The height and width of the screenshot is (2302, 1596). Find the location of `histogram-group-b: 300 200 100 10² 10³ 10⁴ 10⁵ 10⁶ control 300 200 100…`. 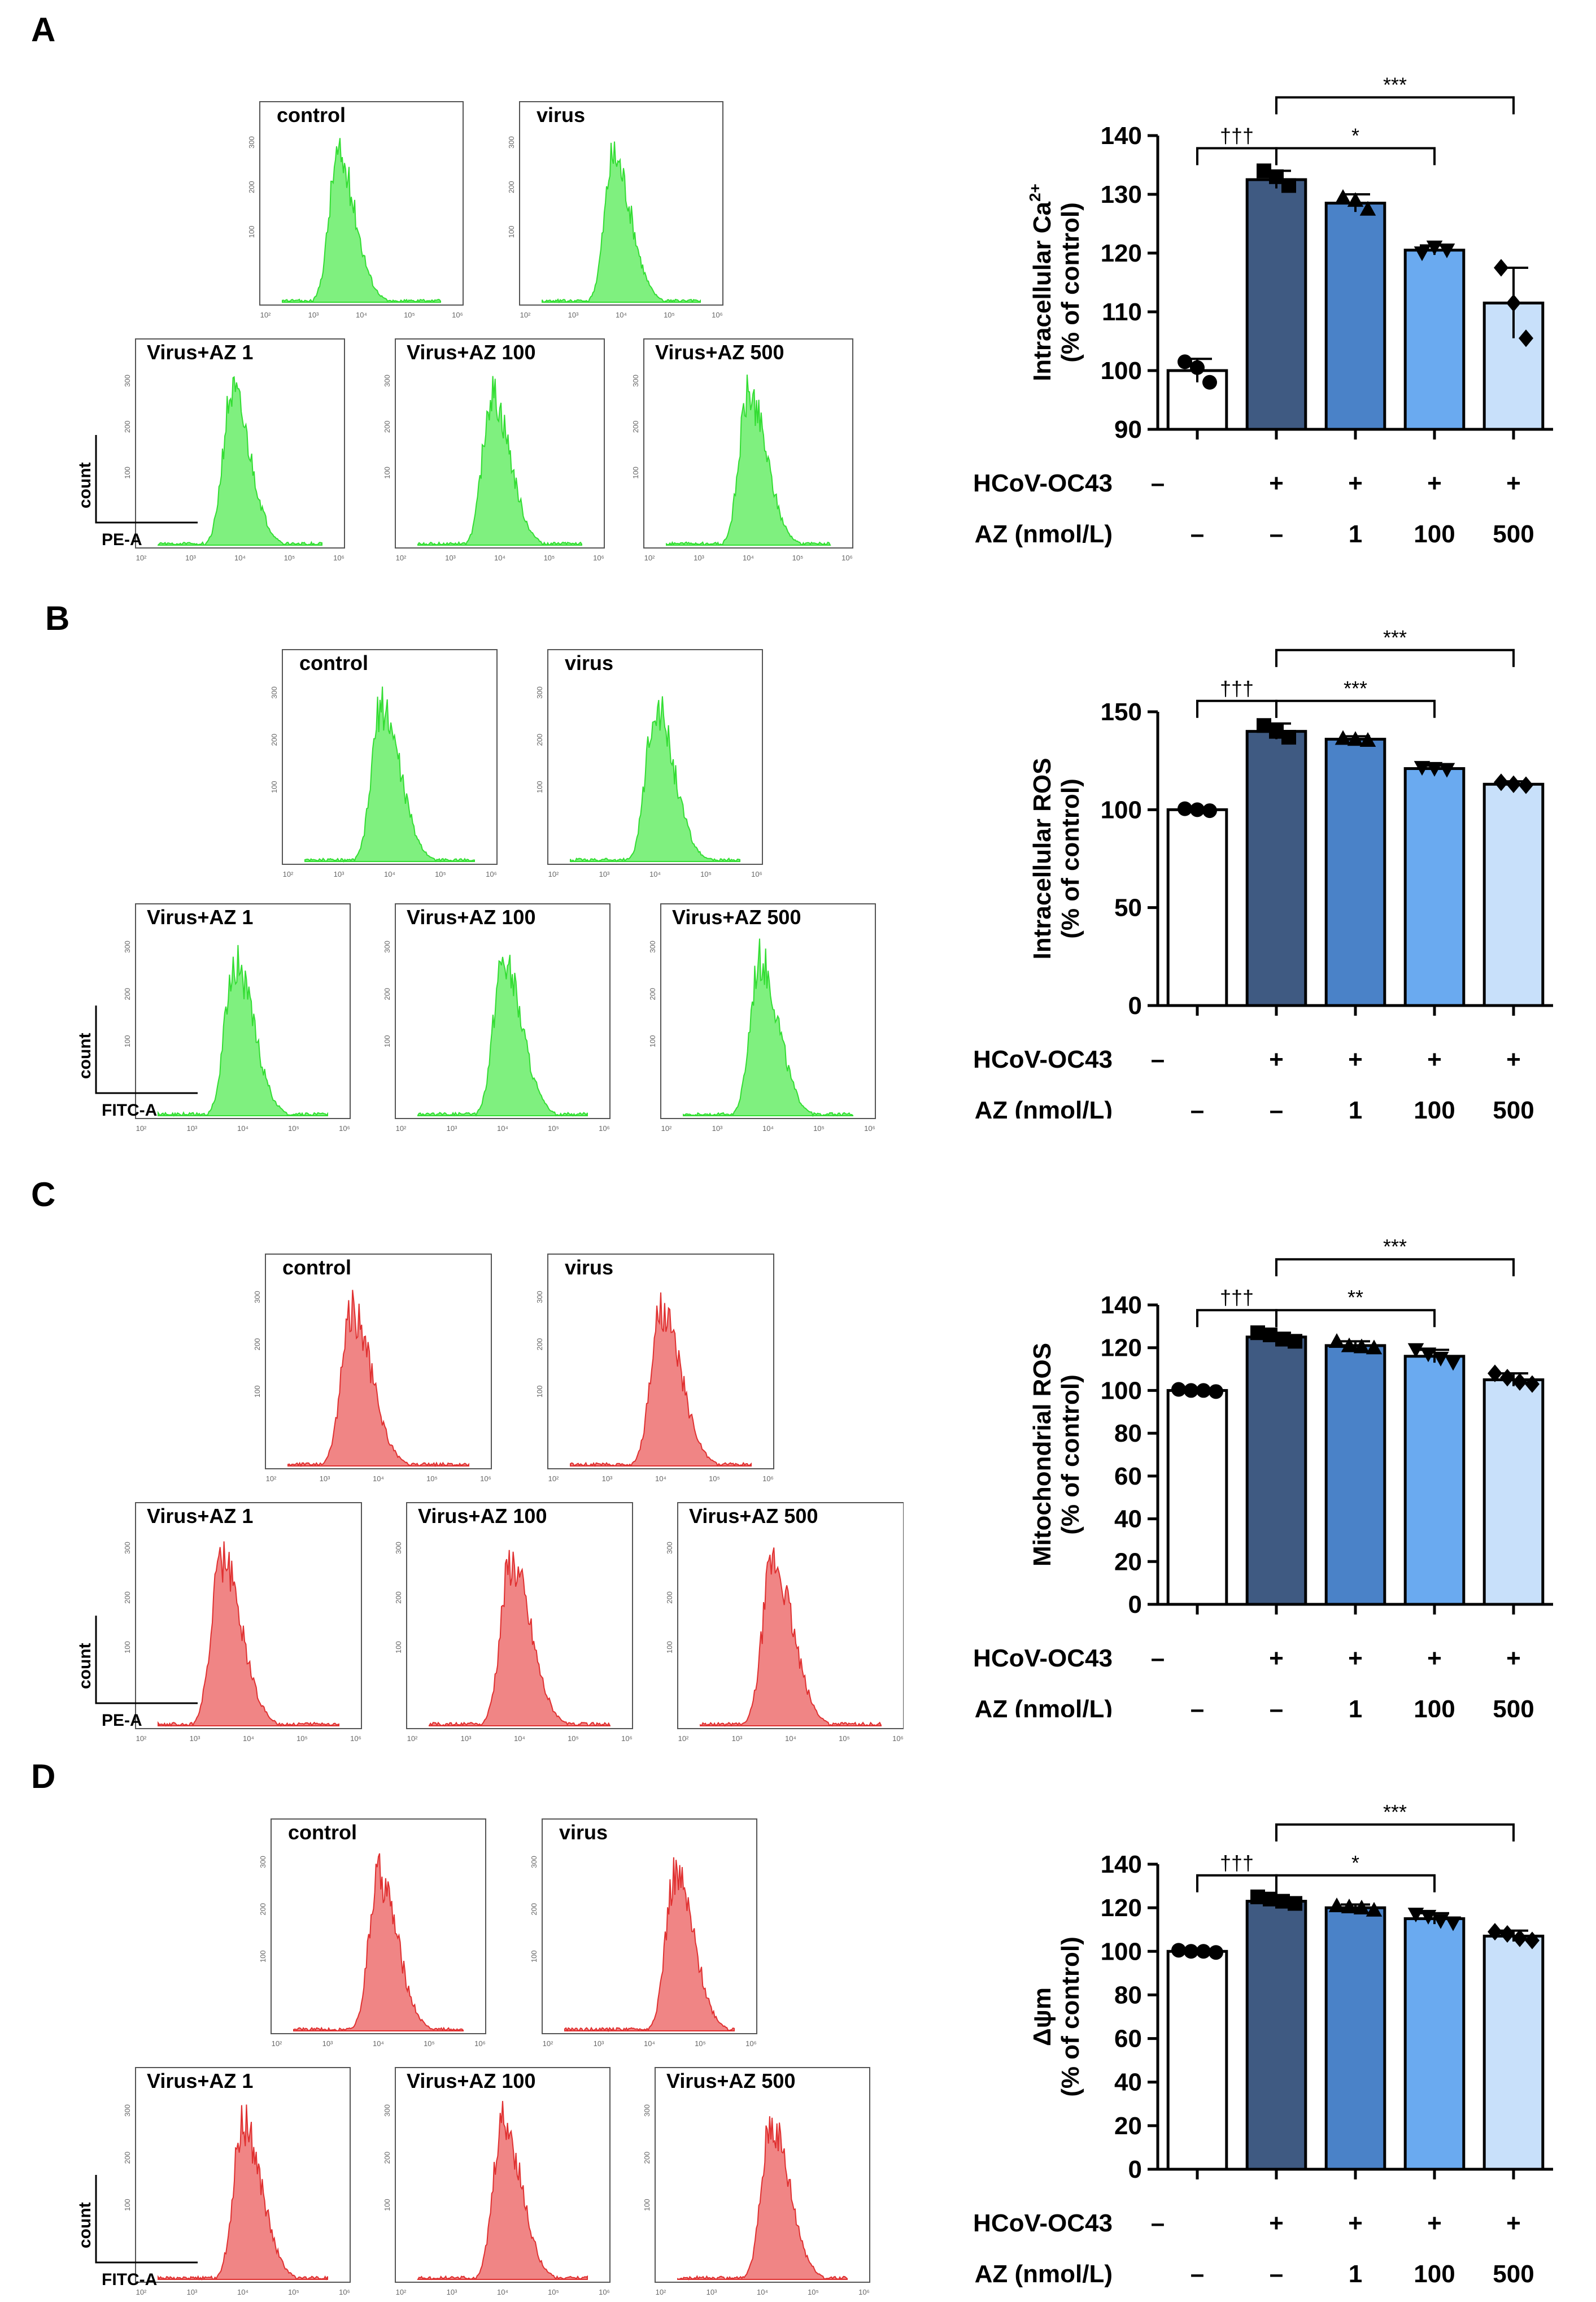

histogram-group-b: 300 200 100 10² 10³ 10⁴ 10⁵ 10⁶ control 300 200 100… is located at coordinates (476, 891).